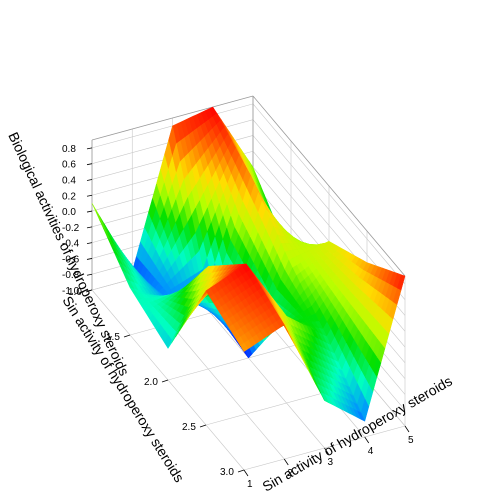 The height and width of the screenshot is (500, 481). I want to click on z-tick-label: 0.4, so click(69, 180).